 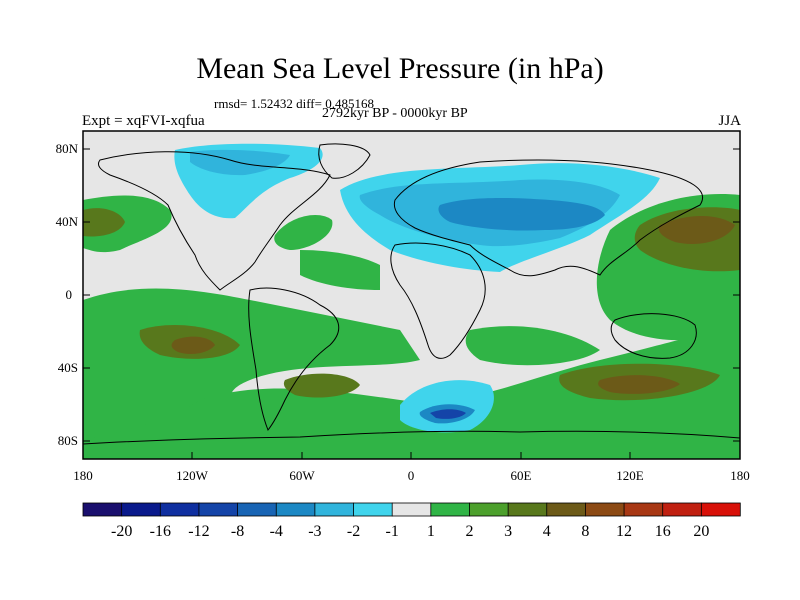 What do you see at coordinates (321, 385) in the screenshot?
I see `contour-south-atlantic-high` at bounding box center [321, 385].